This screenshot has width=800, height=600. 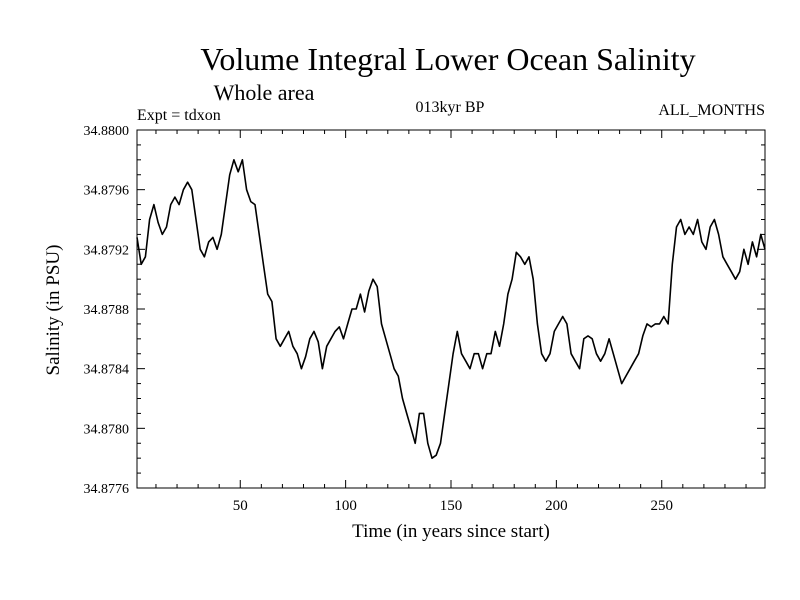 I want to click on x-tick-label: 150, so click(x=451, y=506).